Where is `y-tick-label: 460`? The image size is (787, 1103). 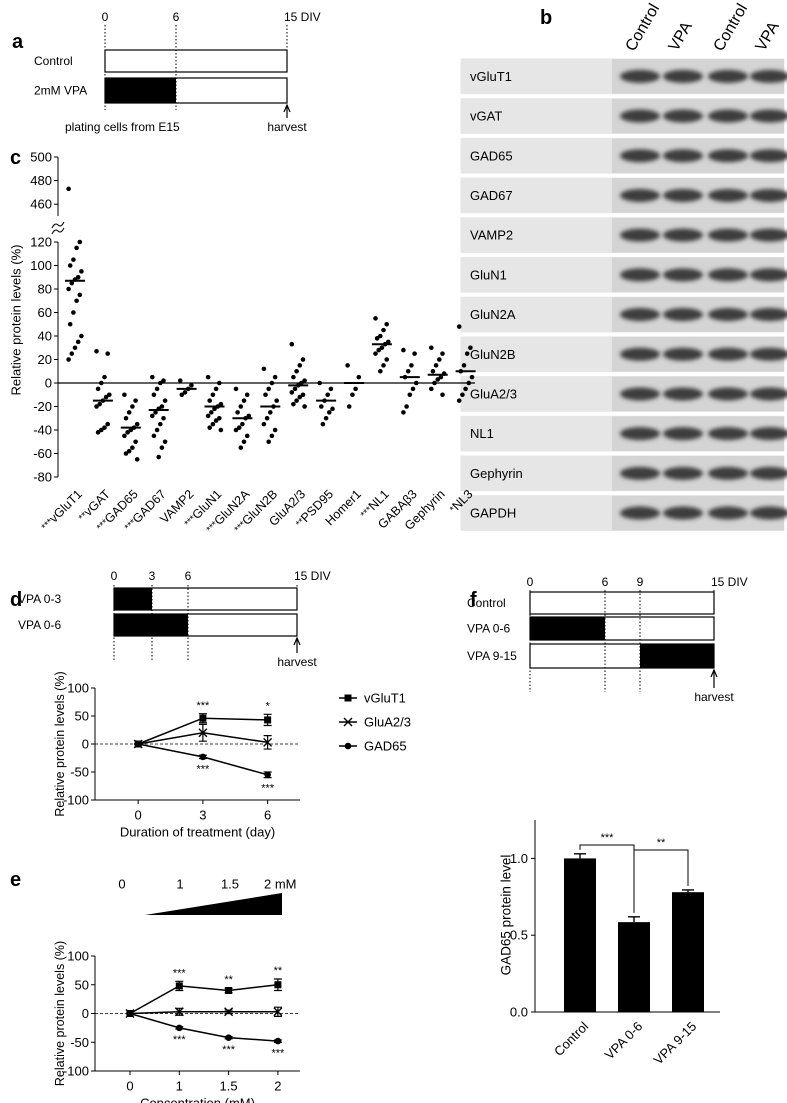
y-tick-label: 460 is located at coordinates (41, 204).